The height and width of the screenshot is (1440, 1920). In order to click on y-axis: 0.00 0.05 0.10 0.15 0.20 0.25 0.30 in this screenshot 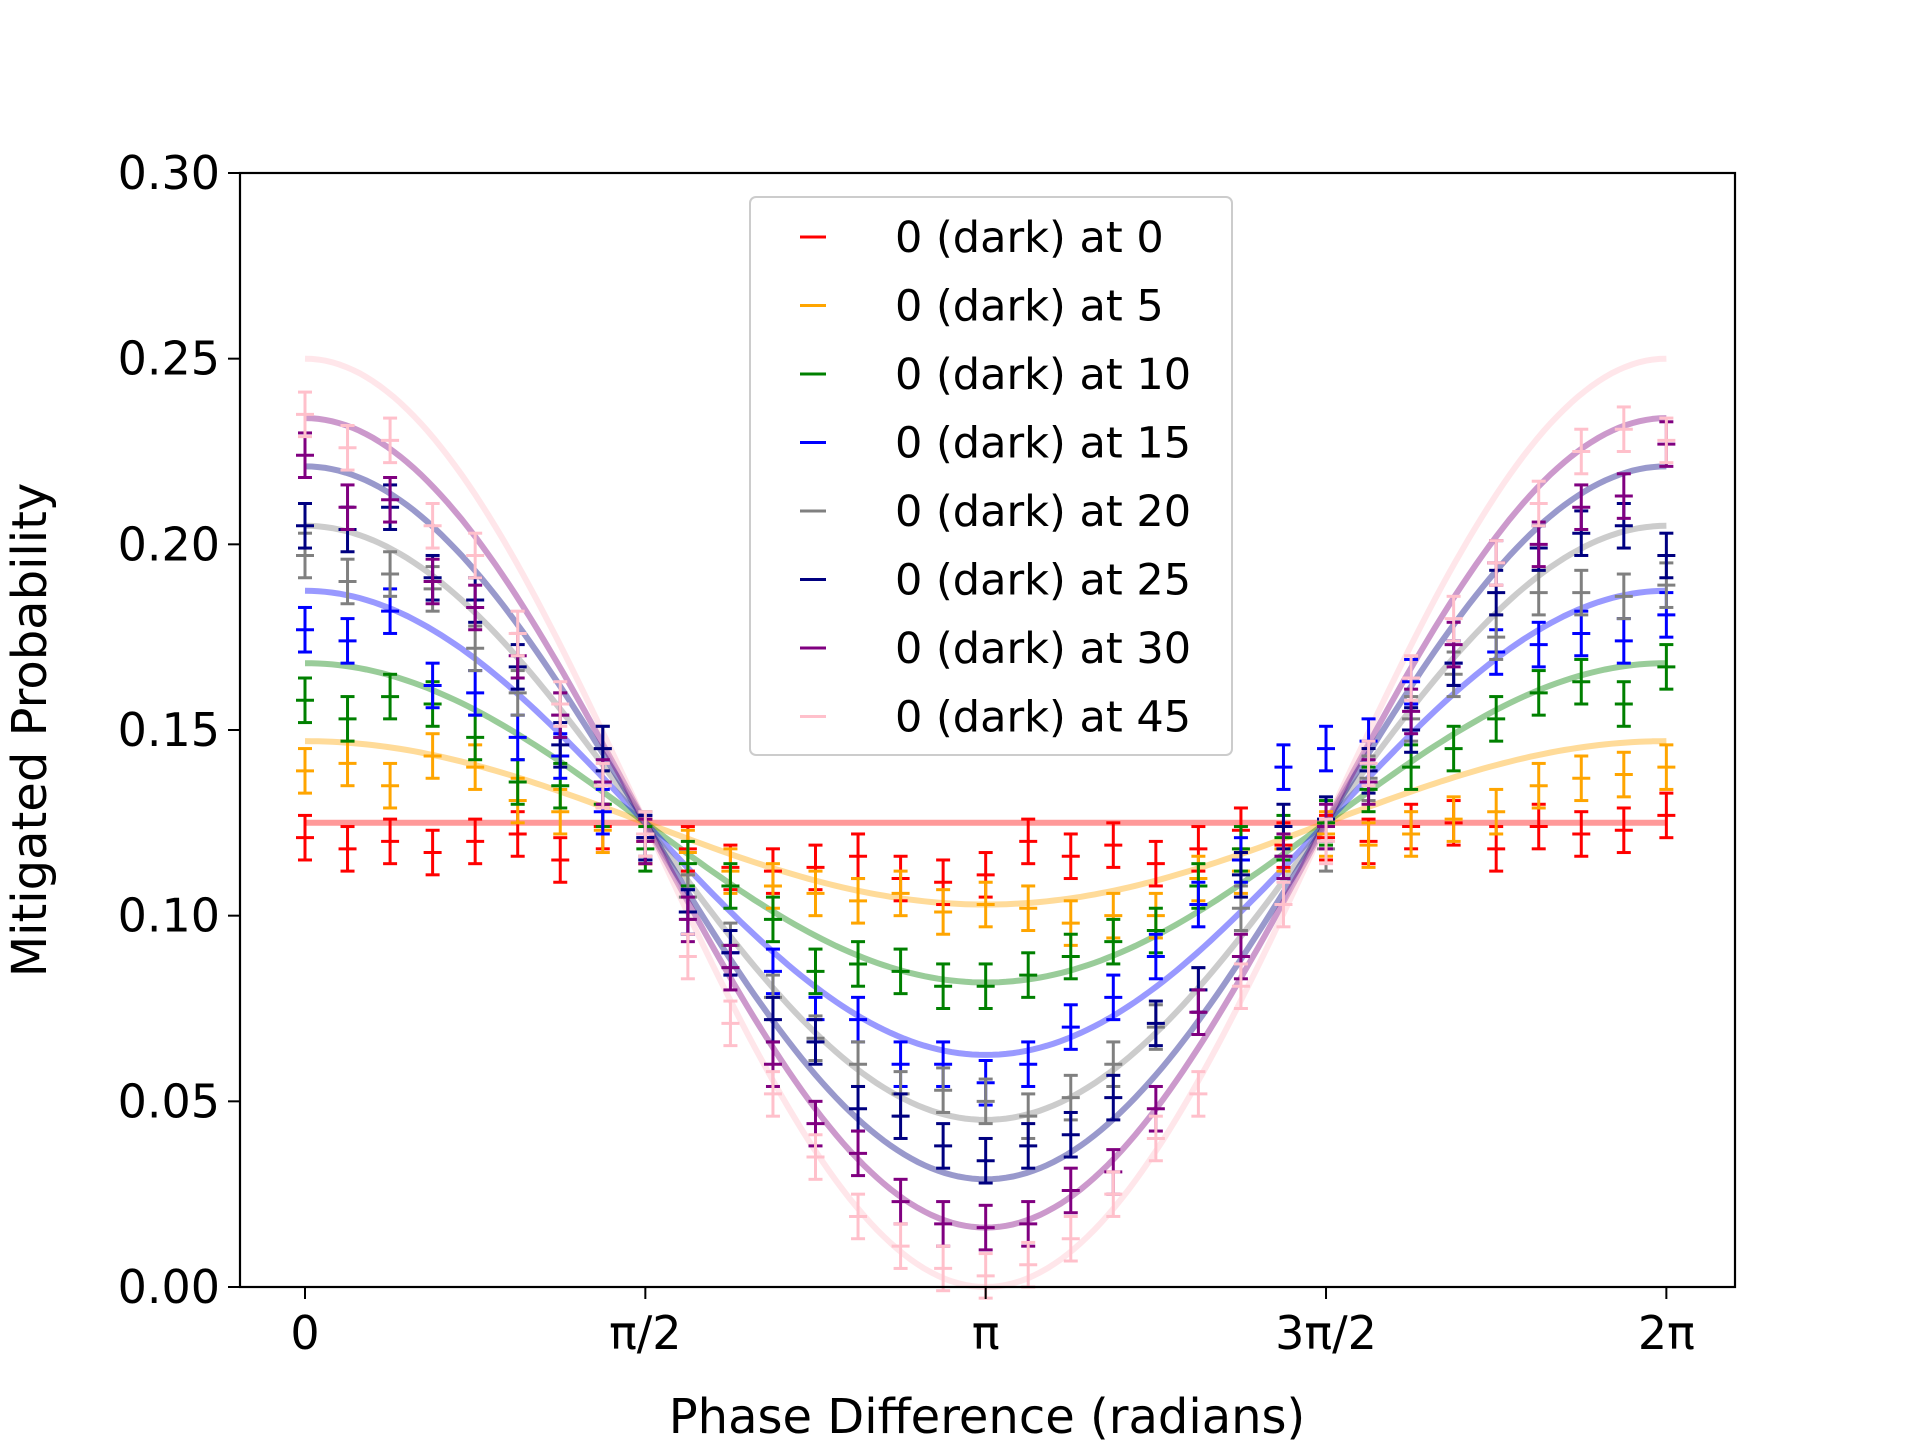, I will do `click(179, 730)`.